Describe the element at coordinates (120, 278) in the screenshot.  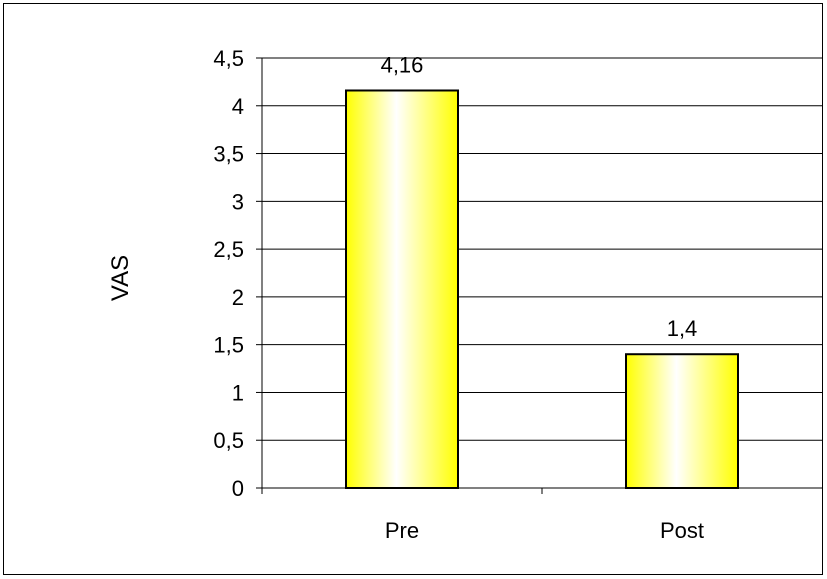
I see `y-axis-title: VAS` at that location.